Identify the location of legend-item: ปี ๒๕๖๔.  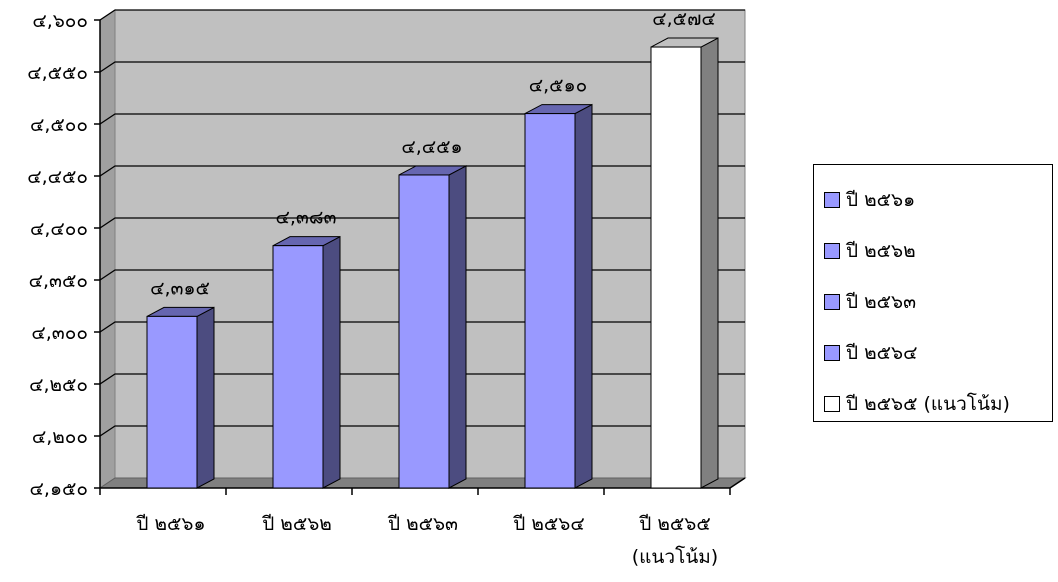
(870, 353).